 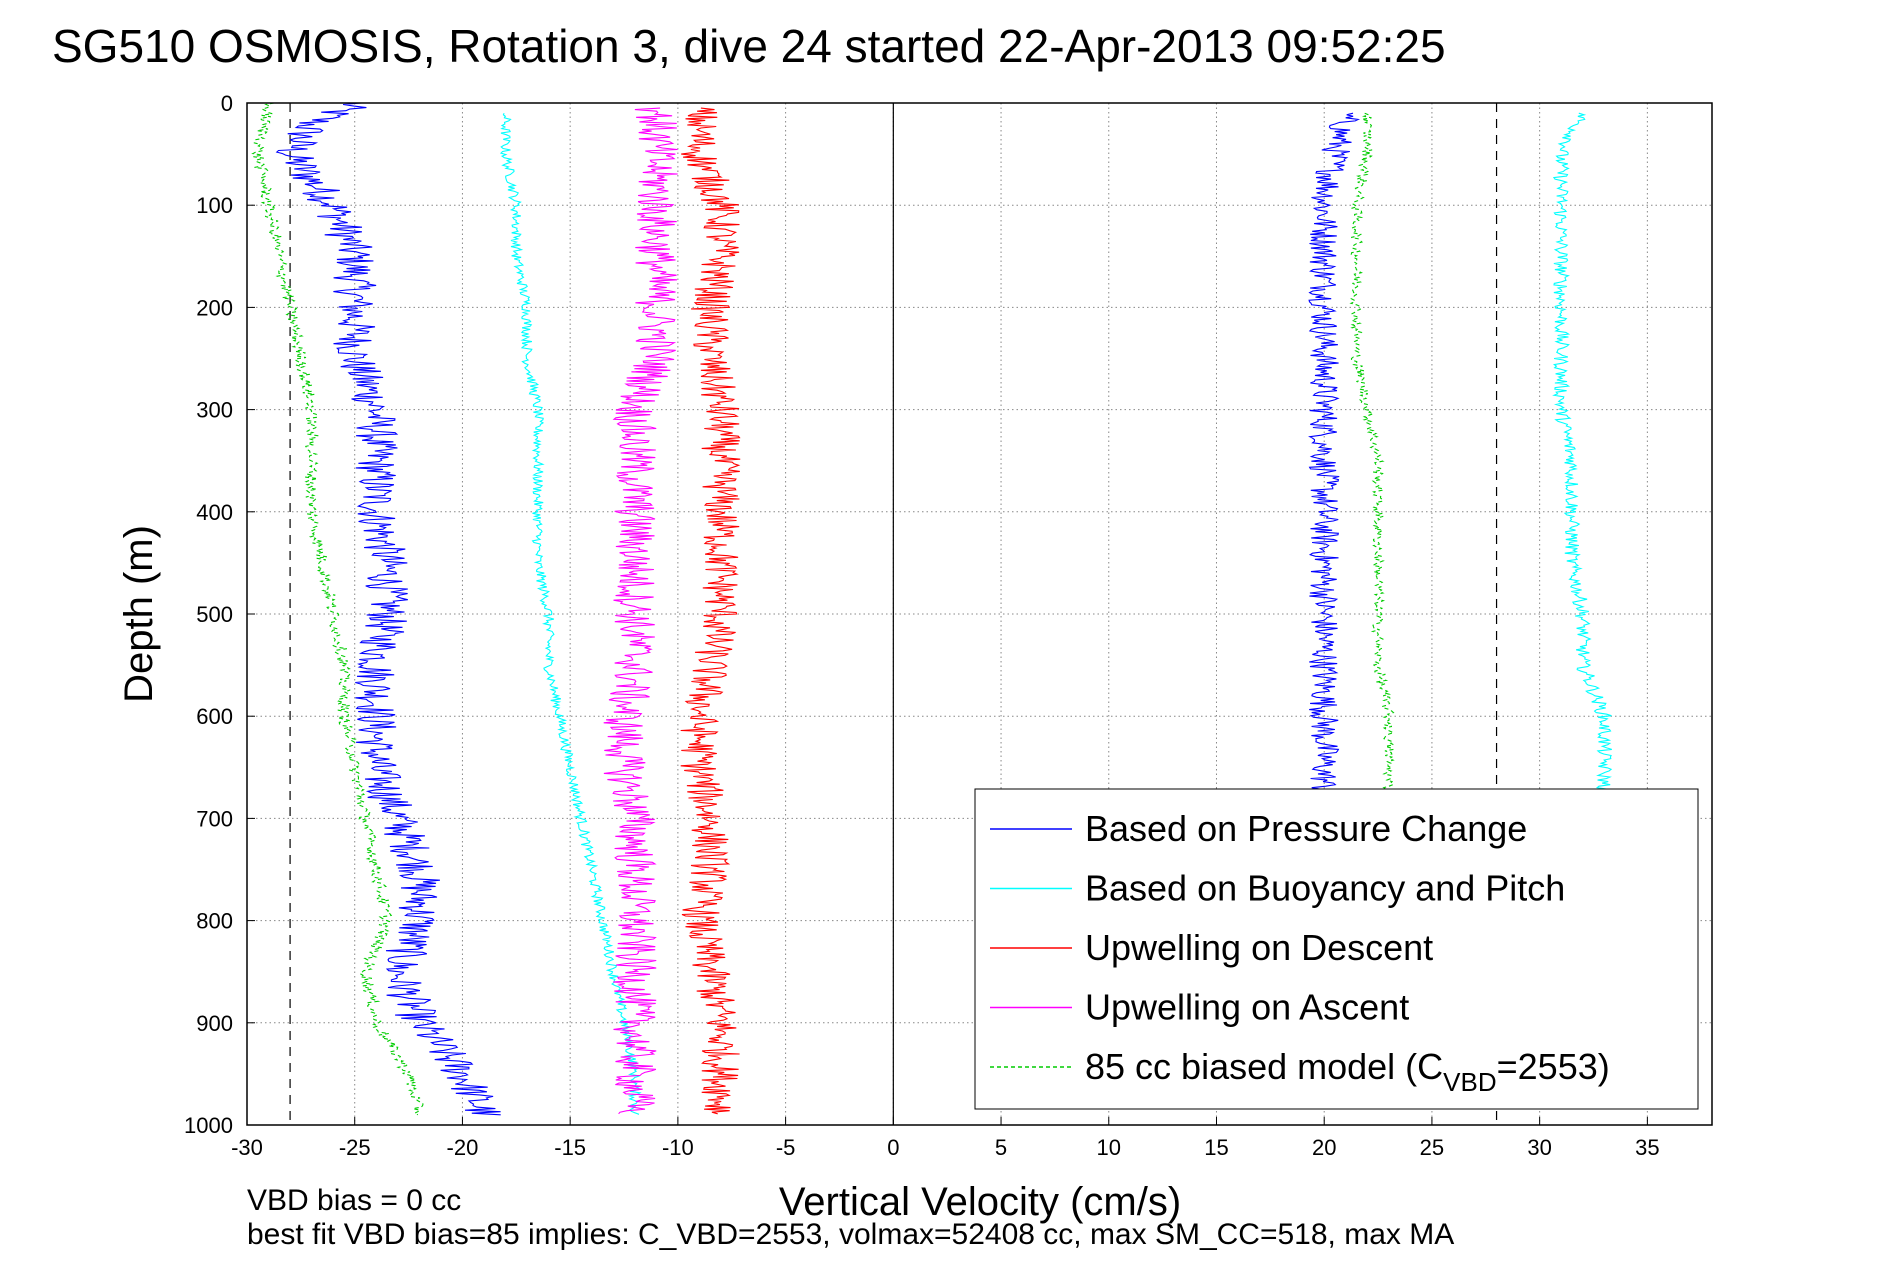 What do you see at coordinates (1259, 947) in the screenshot?
I see `legend-label: Upwelling on Descent` at bounding box center [1259, 947].